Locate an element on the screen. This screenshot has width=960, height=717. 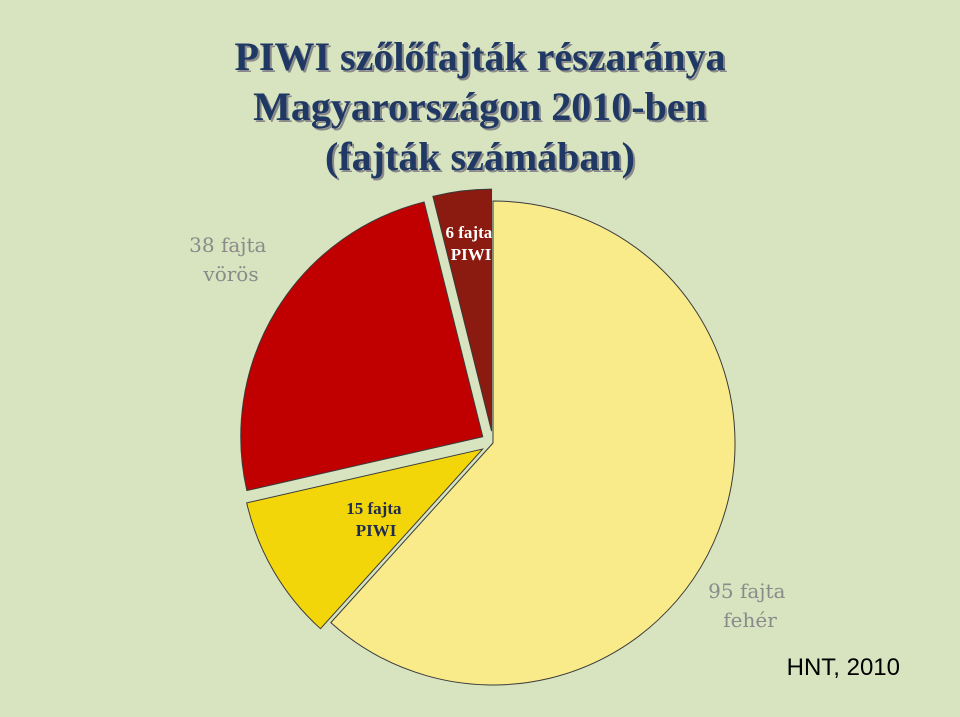
slice-label-feher: 95 fajta fehér is located at coordinates (750, 605).